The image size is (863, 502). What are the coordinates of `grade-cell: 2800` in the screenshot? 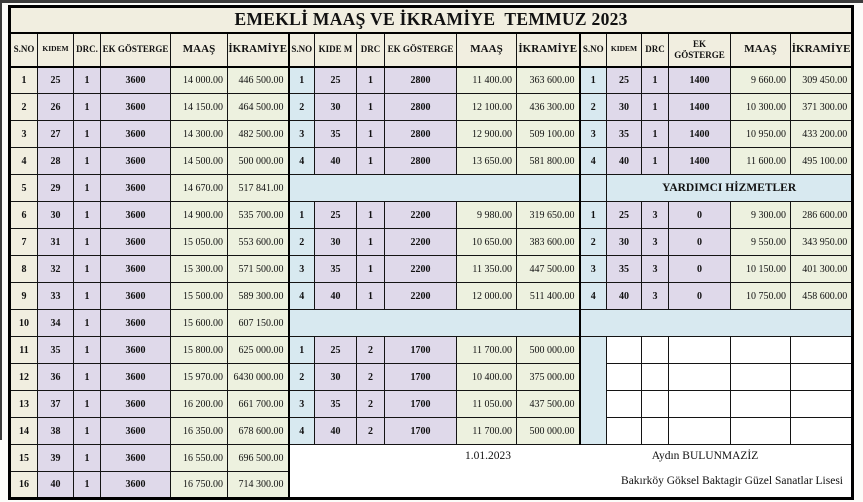 It's located at (420, 80).